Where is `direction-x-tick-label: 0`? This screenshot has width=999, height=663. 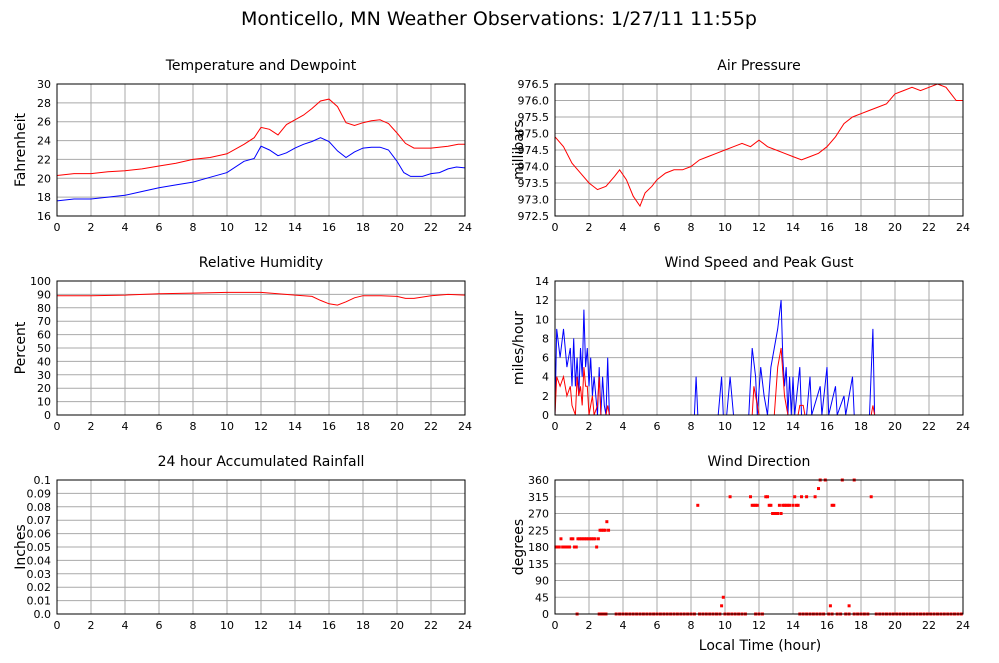 direction-x-tick-label: 0 is located at coordinates (555, 625).